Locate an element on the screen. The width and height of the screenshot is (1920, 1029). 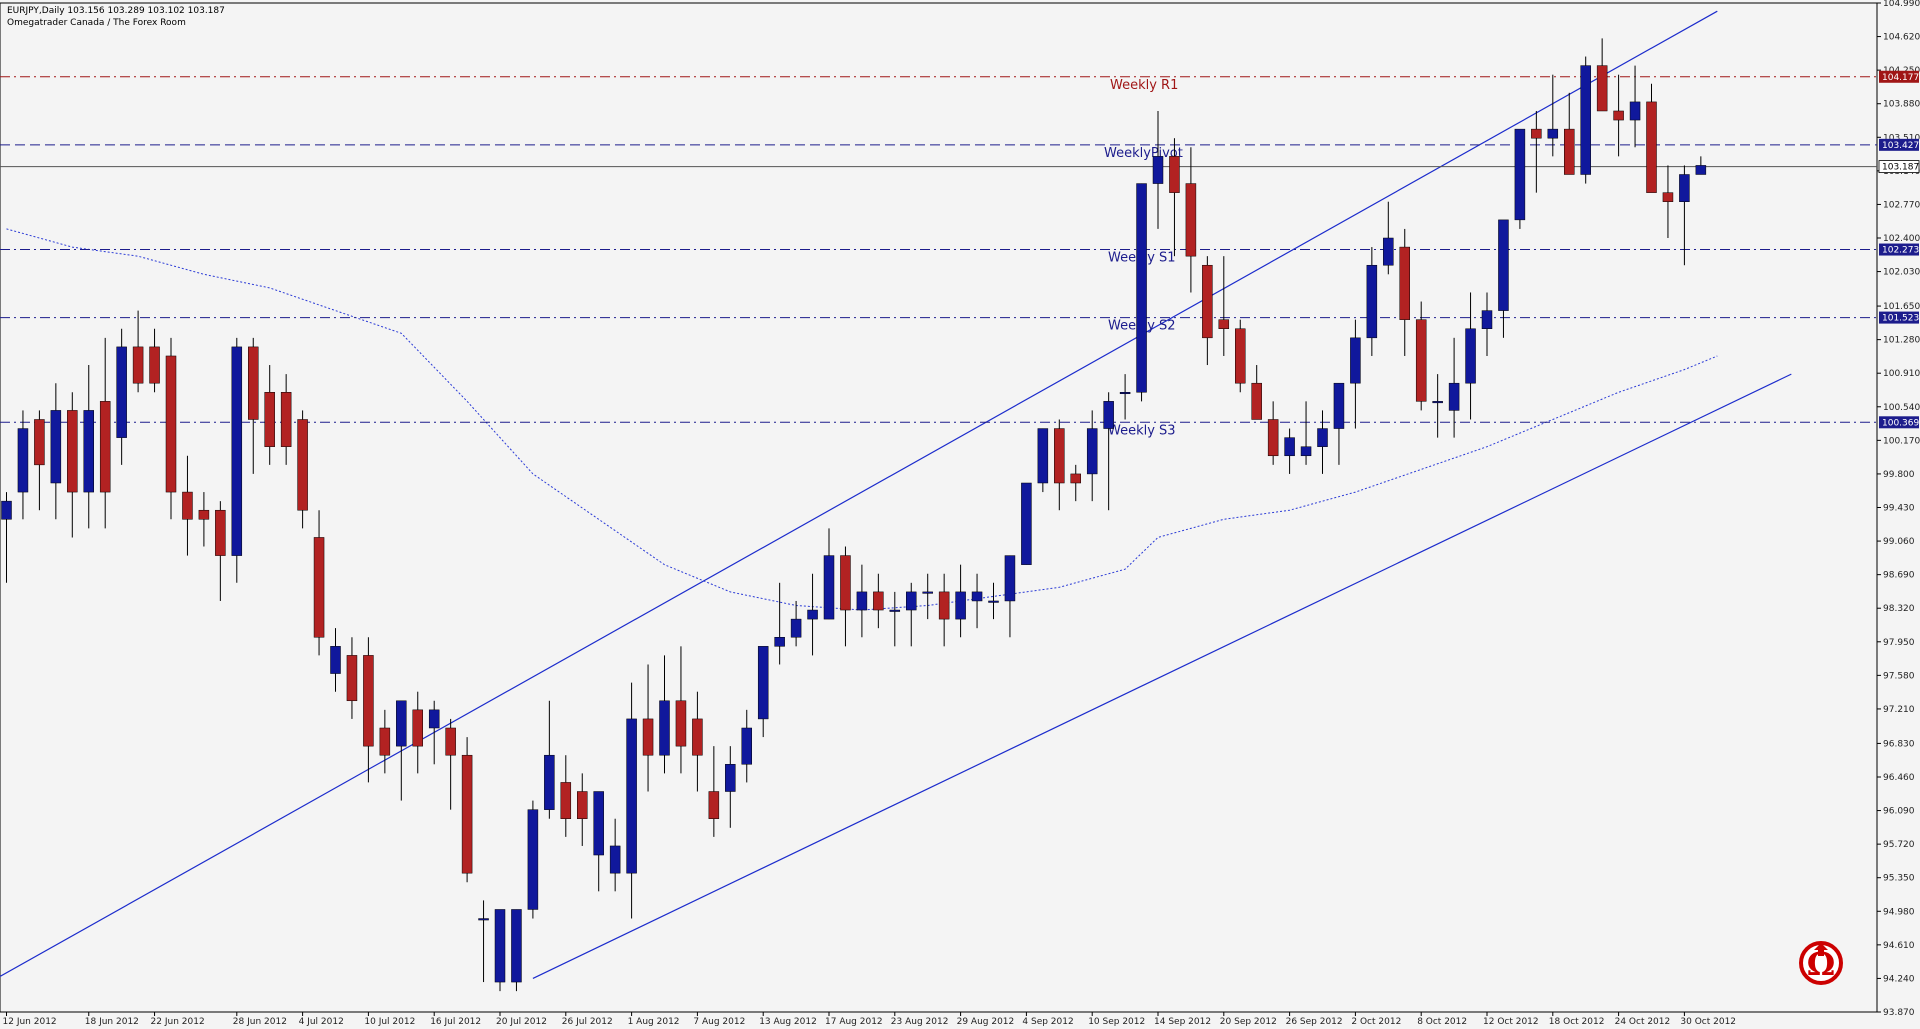
y-tick-label: 97.210 is located at coordinates (1899, 710).